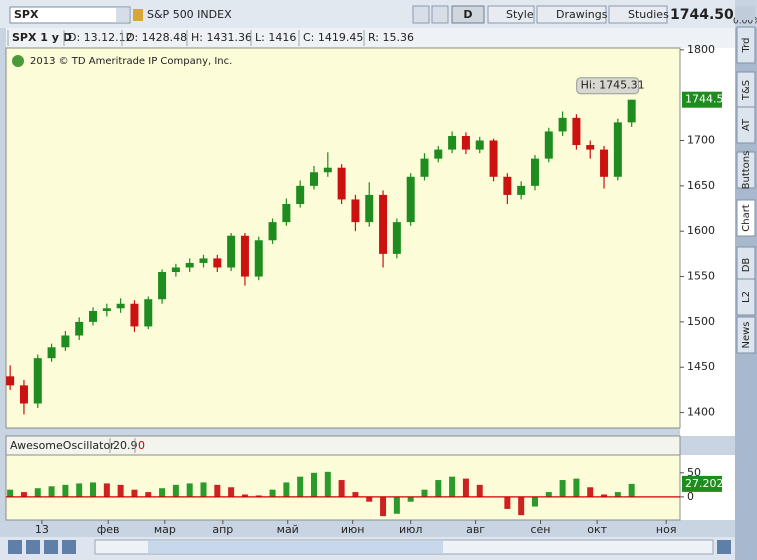  What do you see at coordinates (648, 14) in the screenshot?
I see `studies-label: Studies` at bounding box center [648, 14].